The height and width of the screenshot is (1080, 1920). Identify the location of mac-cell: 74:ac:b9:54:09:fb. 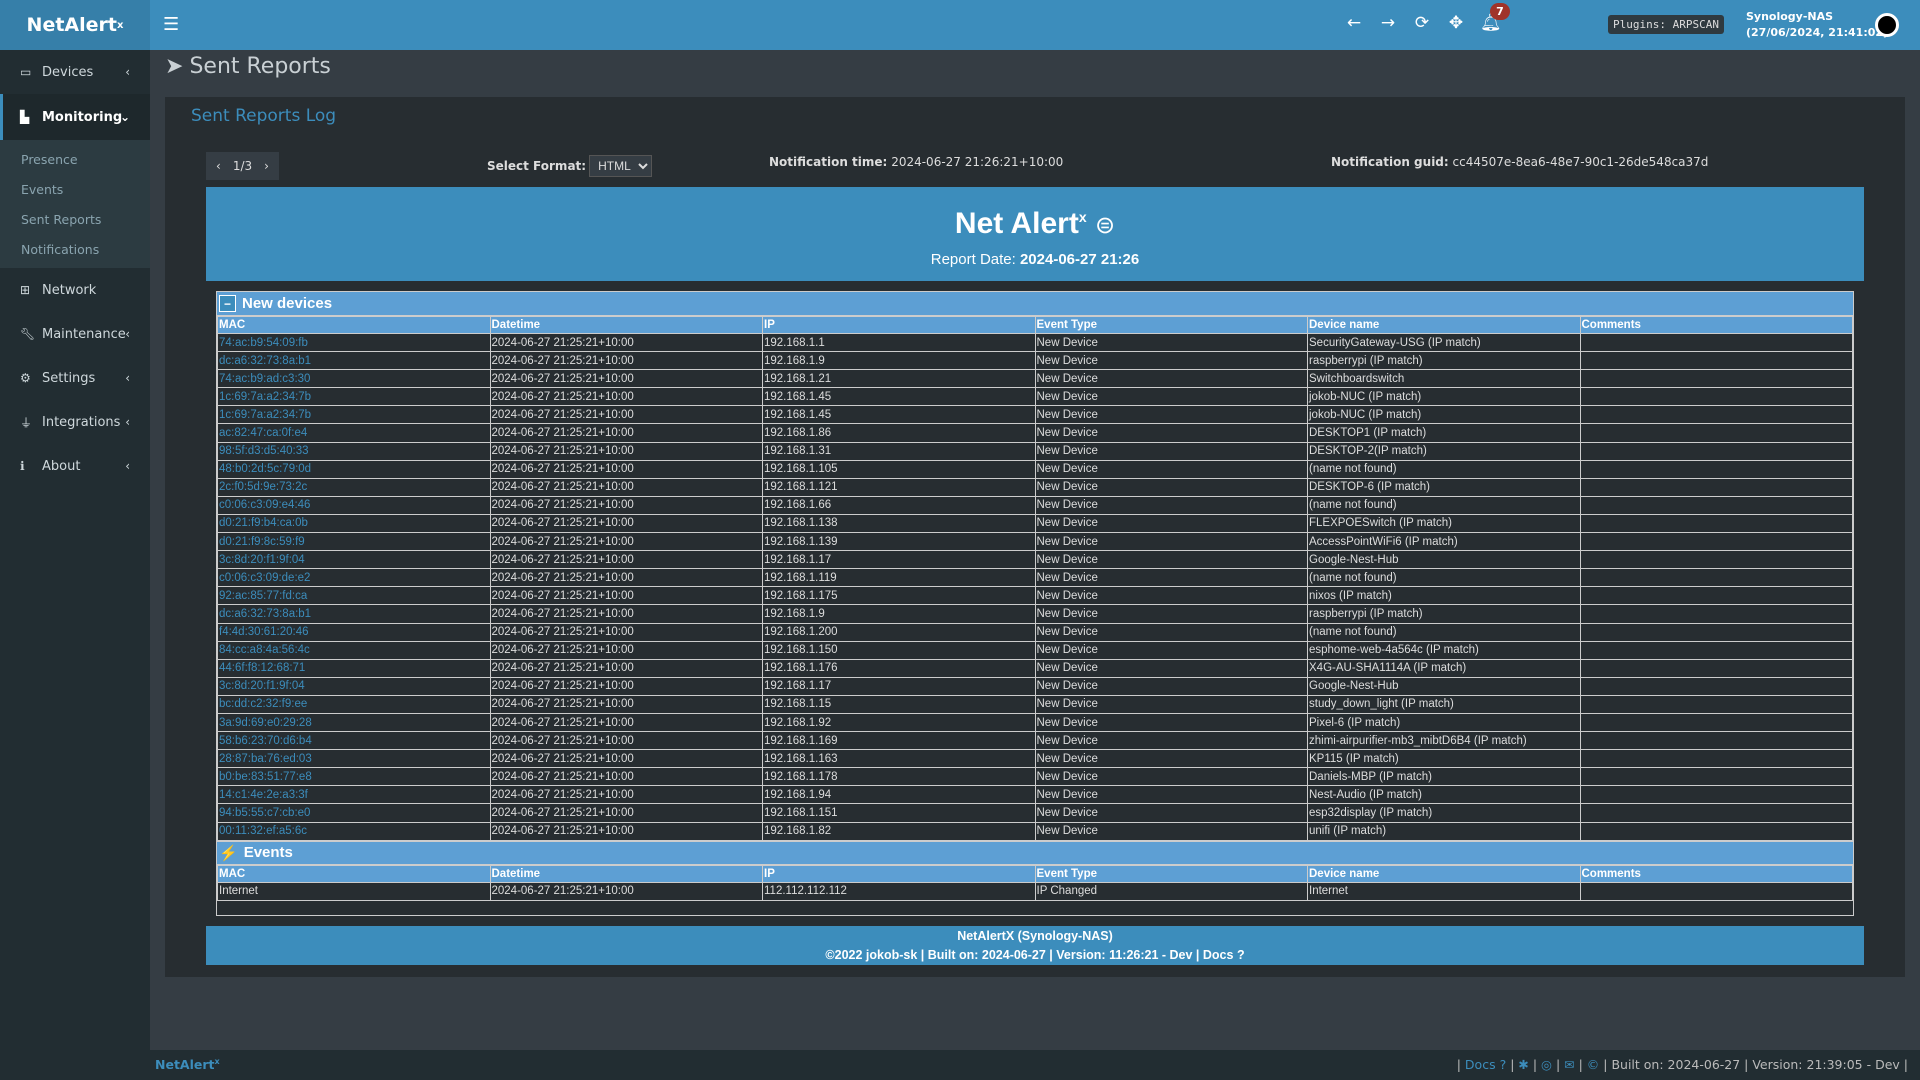
(354, 342).